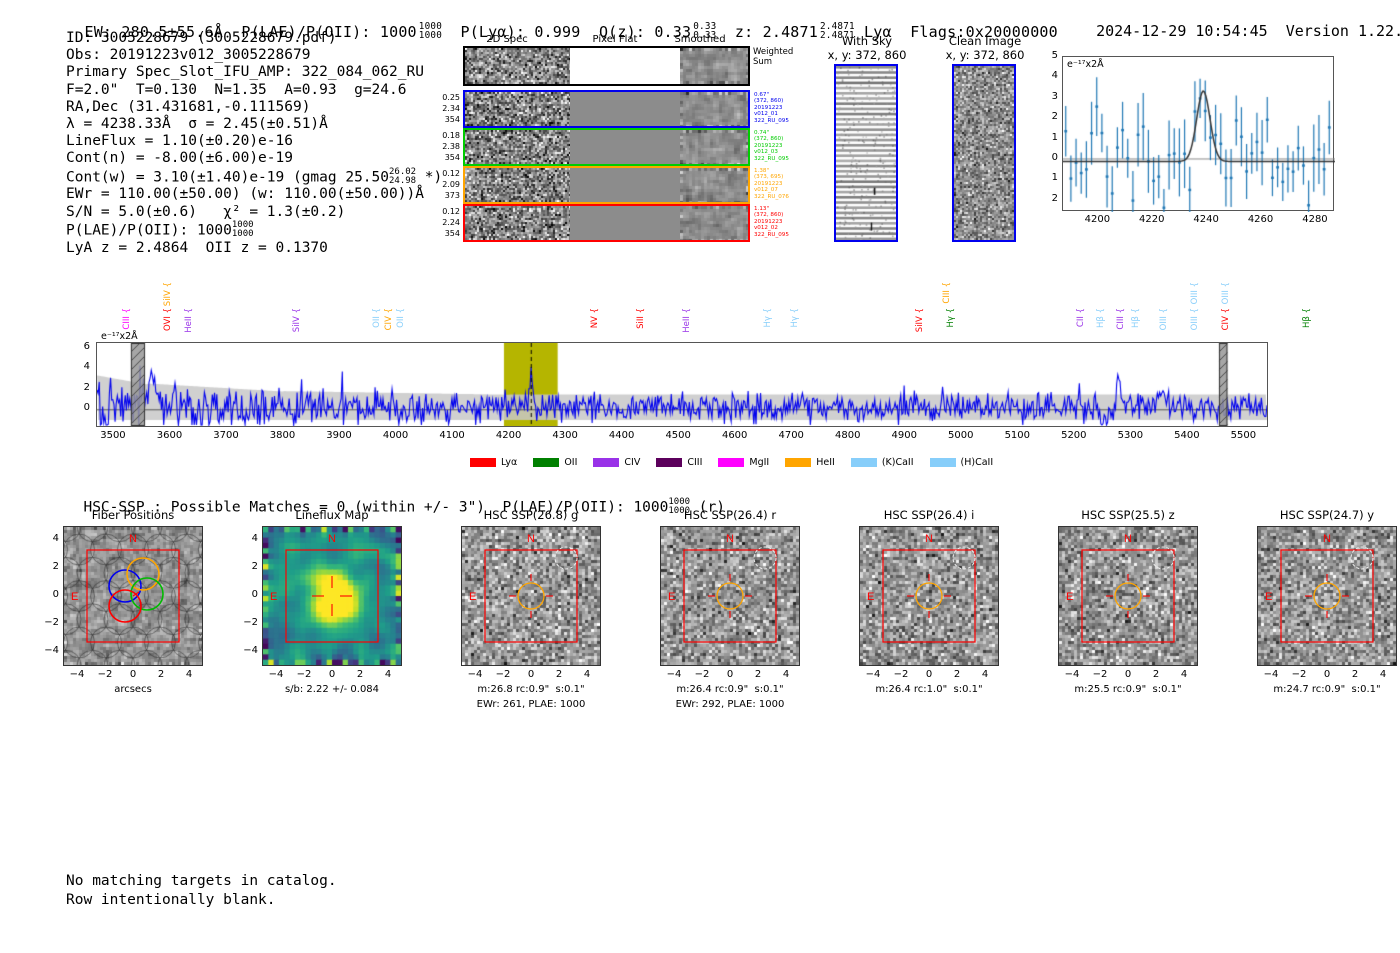 This screenshot has width=1400, height=953. Describe the element at coordinates (555, 462) in the screenshot. I see `legend-item: OII` at that location.